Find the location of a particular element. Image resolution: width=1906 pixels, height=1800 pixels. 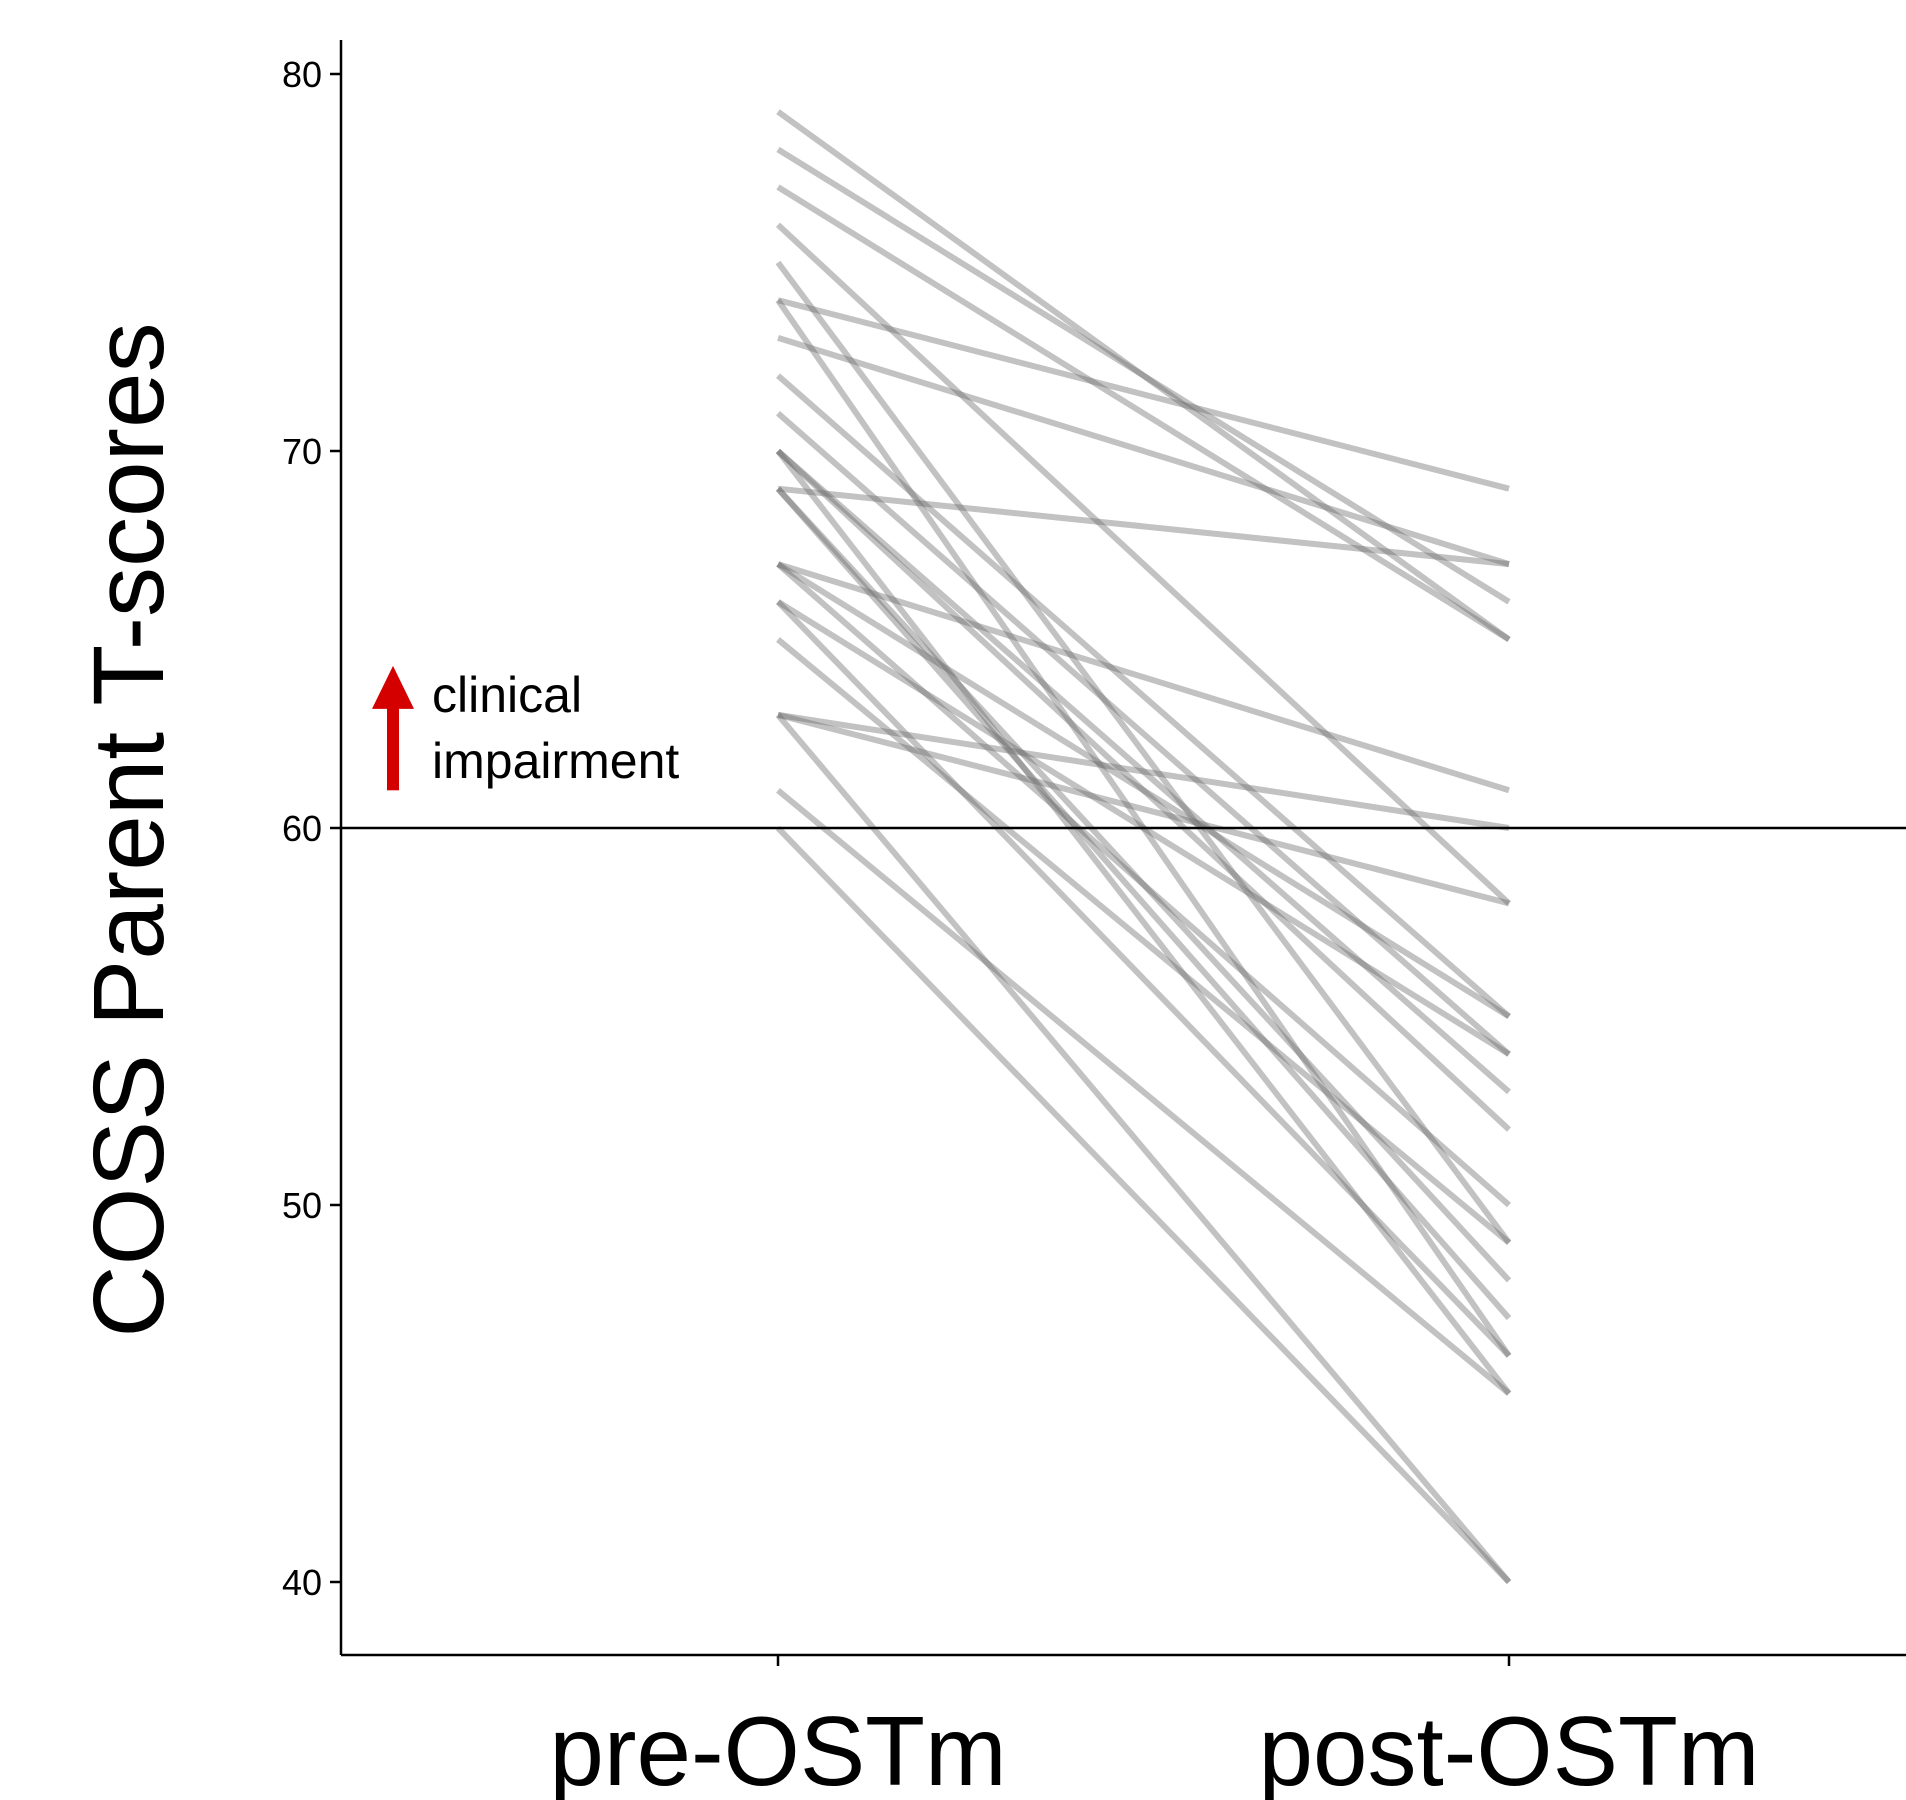

arrow-shaft is located at coordinates (393, 749).